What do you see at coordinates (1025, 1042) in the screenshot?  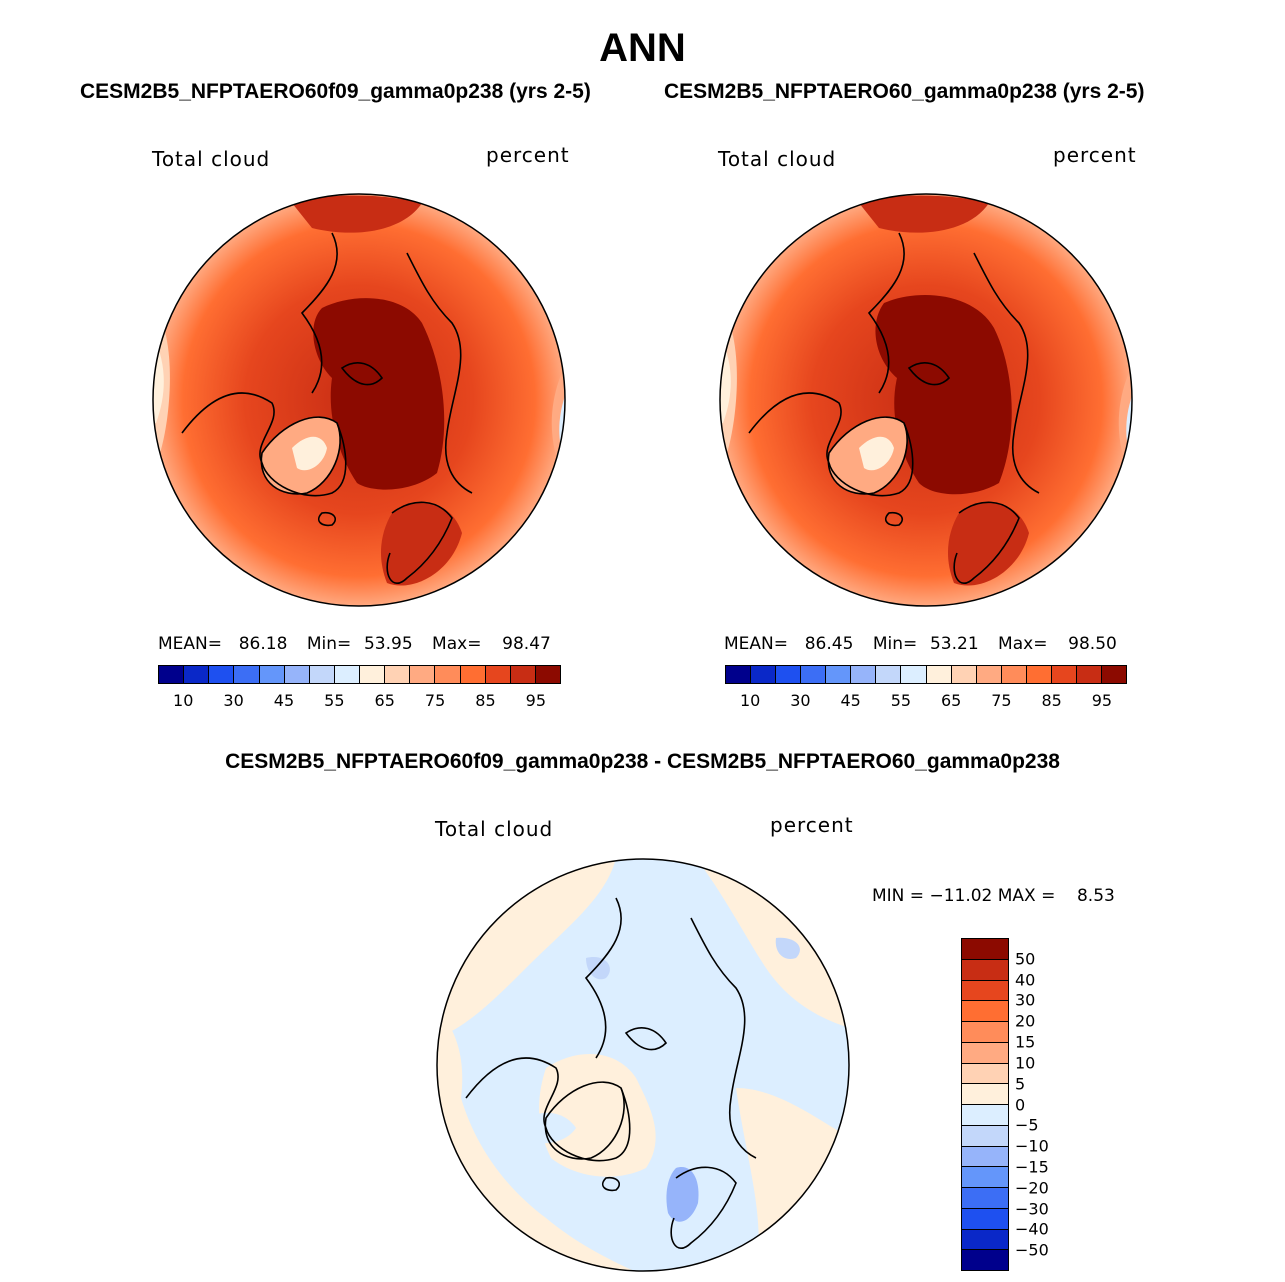 I see `diff-colorbar-tick-label: 15` at bounding box center [1025, 1042].